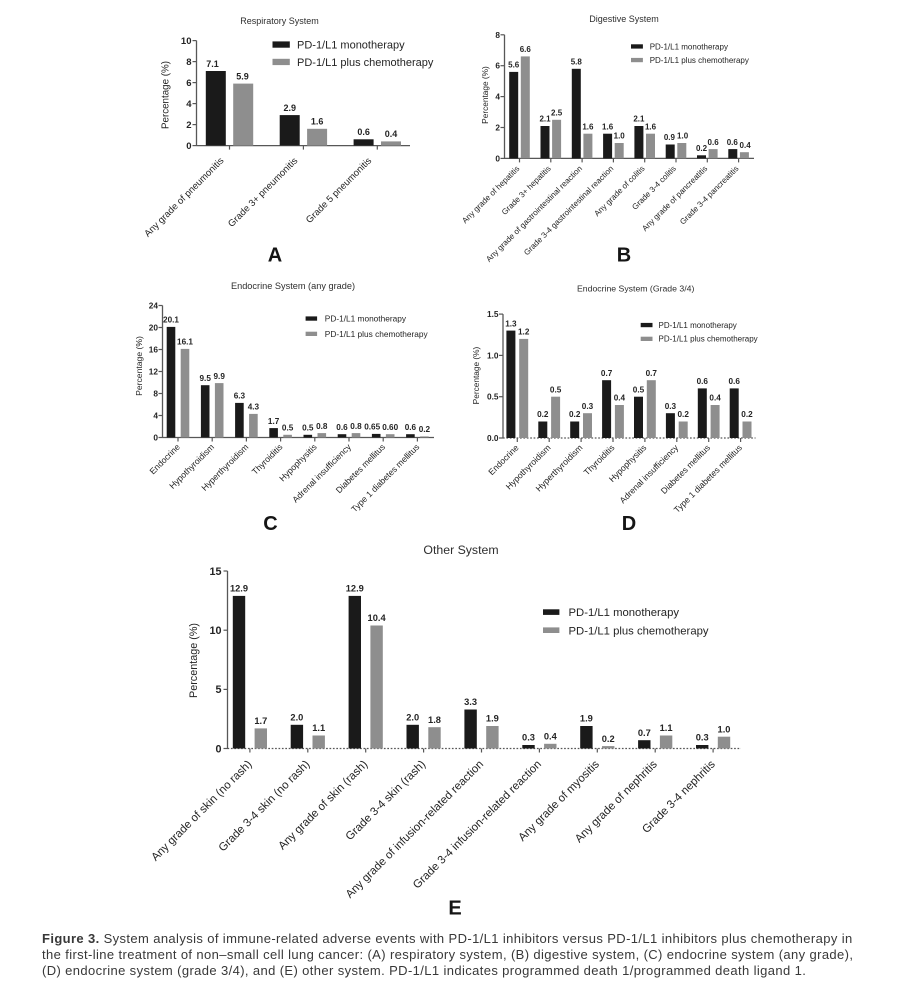 The height and width of the screenshot is (991, 910). I want to click on svg-text: 10.4, so click(377, 618).